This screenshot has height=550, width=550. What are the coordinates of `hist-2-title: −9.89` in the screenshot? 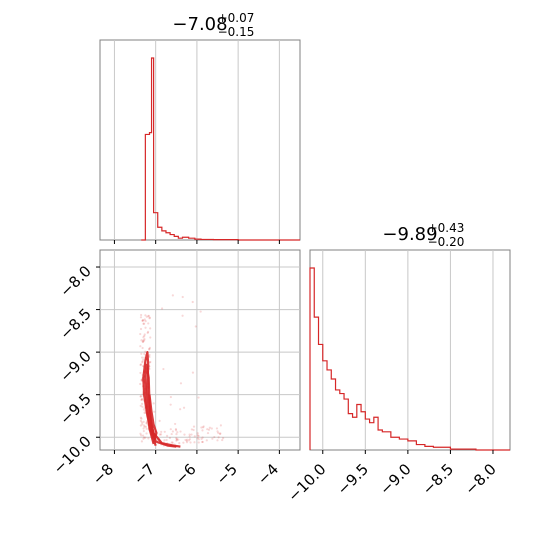 It's located at (409, 234).